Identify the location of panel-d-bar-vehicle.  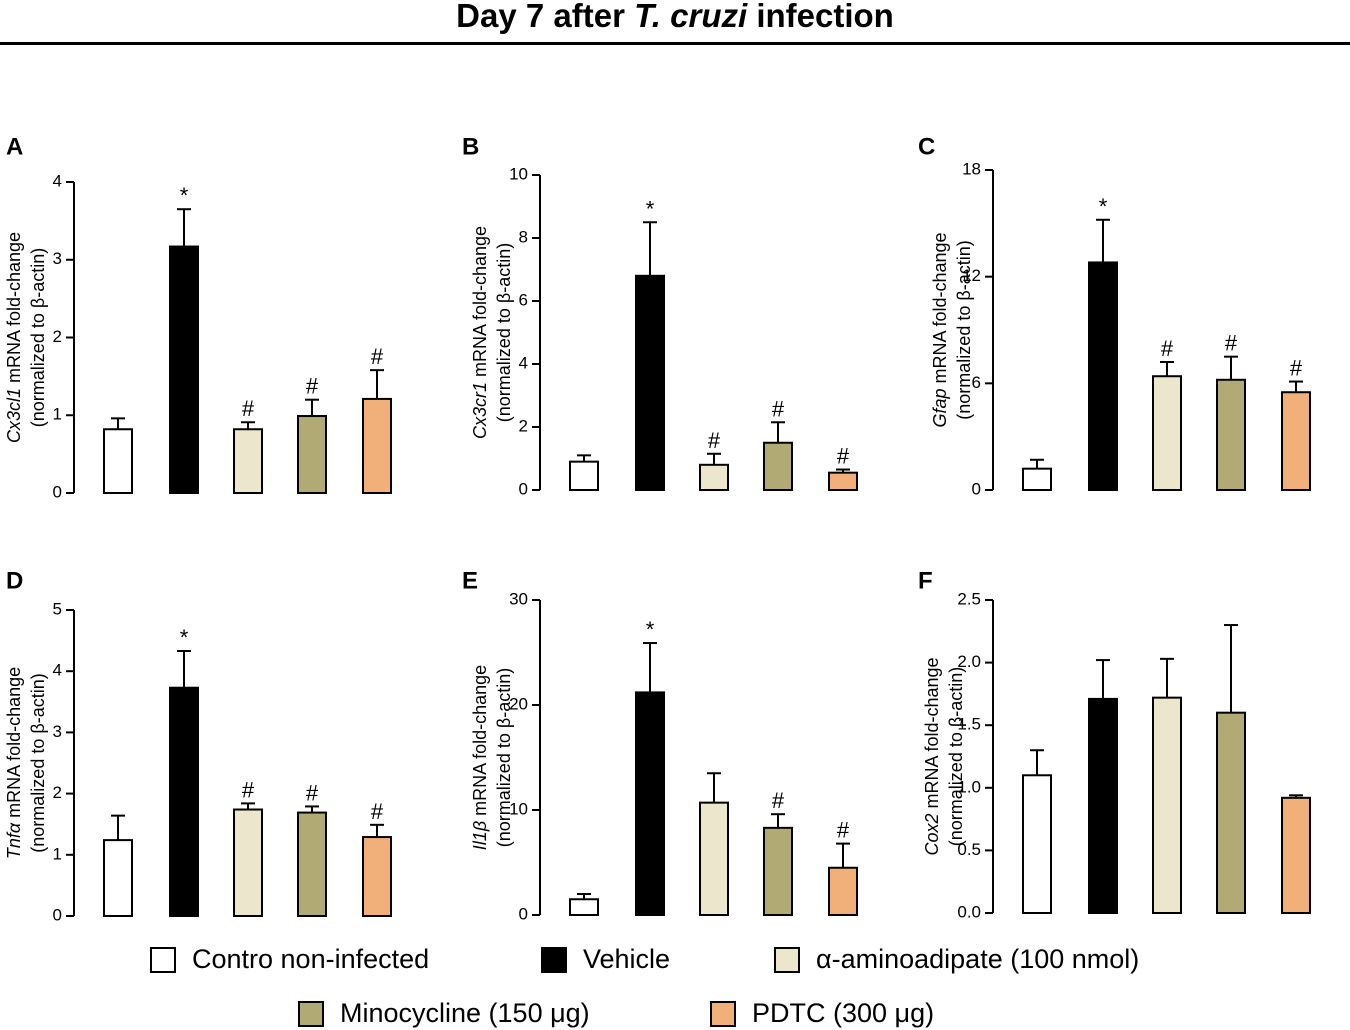
(184, 801).